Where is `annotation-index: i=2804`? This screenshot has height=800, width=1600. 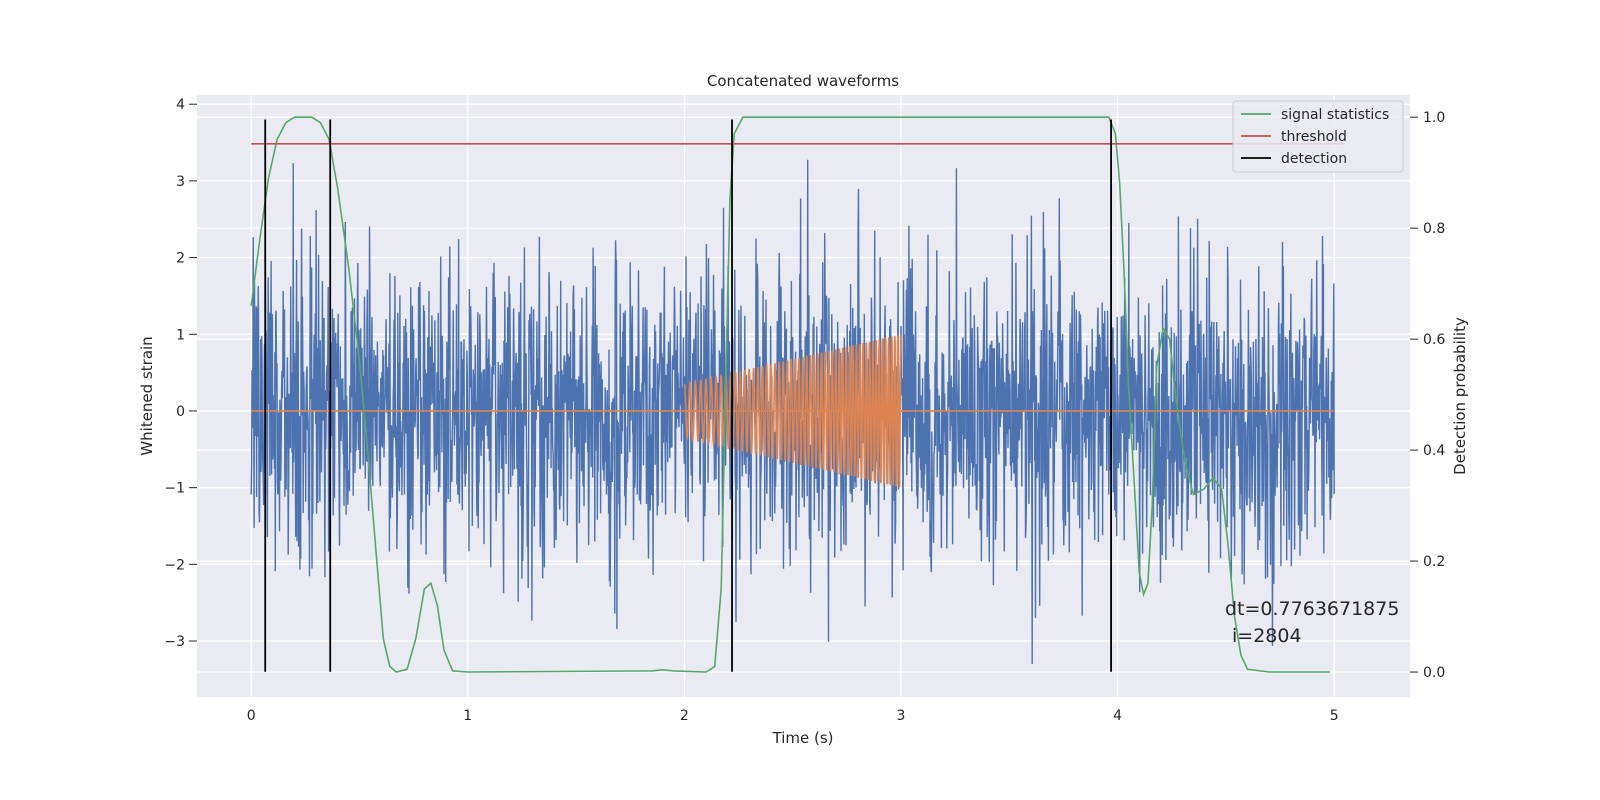 annotation-index: i=2804 is located at coordinates (1267, 636).